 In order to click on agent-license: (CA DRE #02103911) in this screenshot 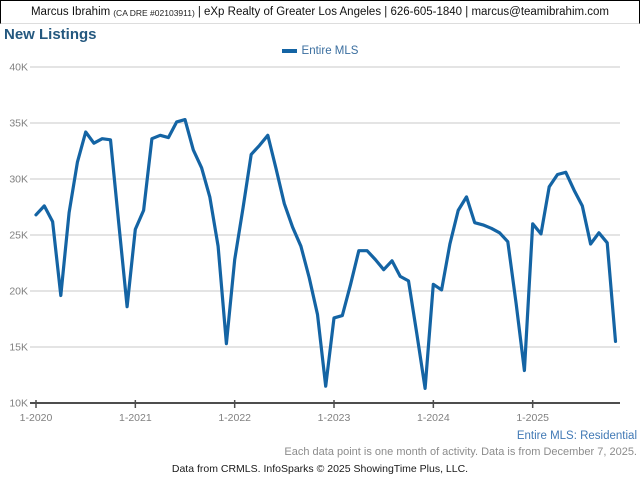, I will do `click(154, 13)`.